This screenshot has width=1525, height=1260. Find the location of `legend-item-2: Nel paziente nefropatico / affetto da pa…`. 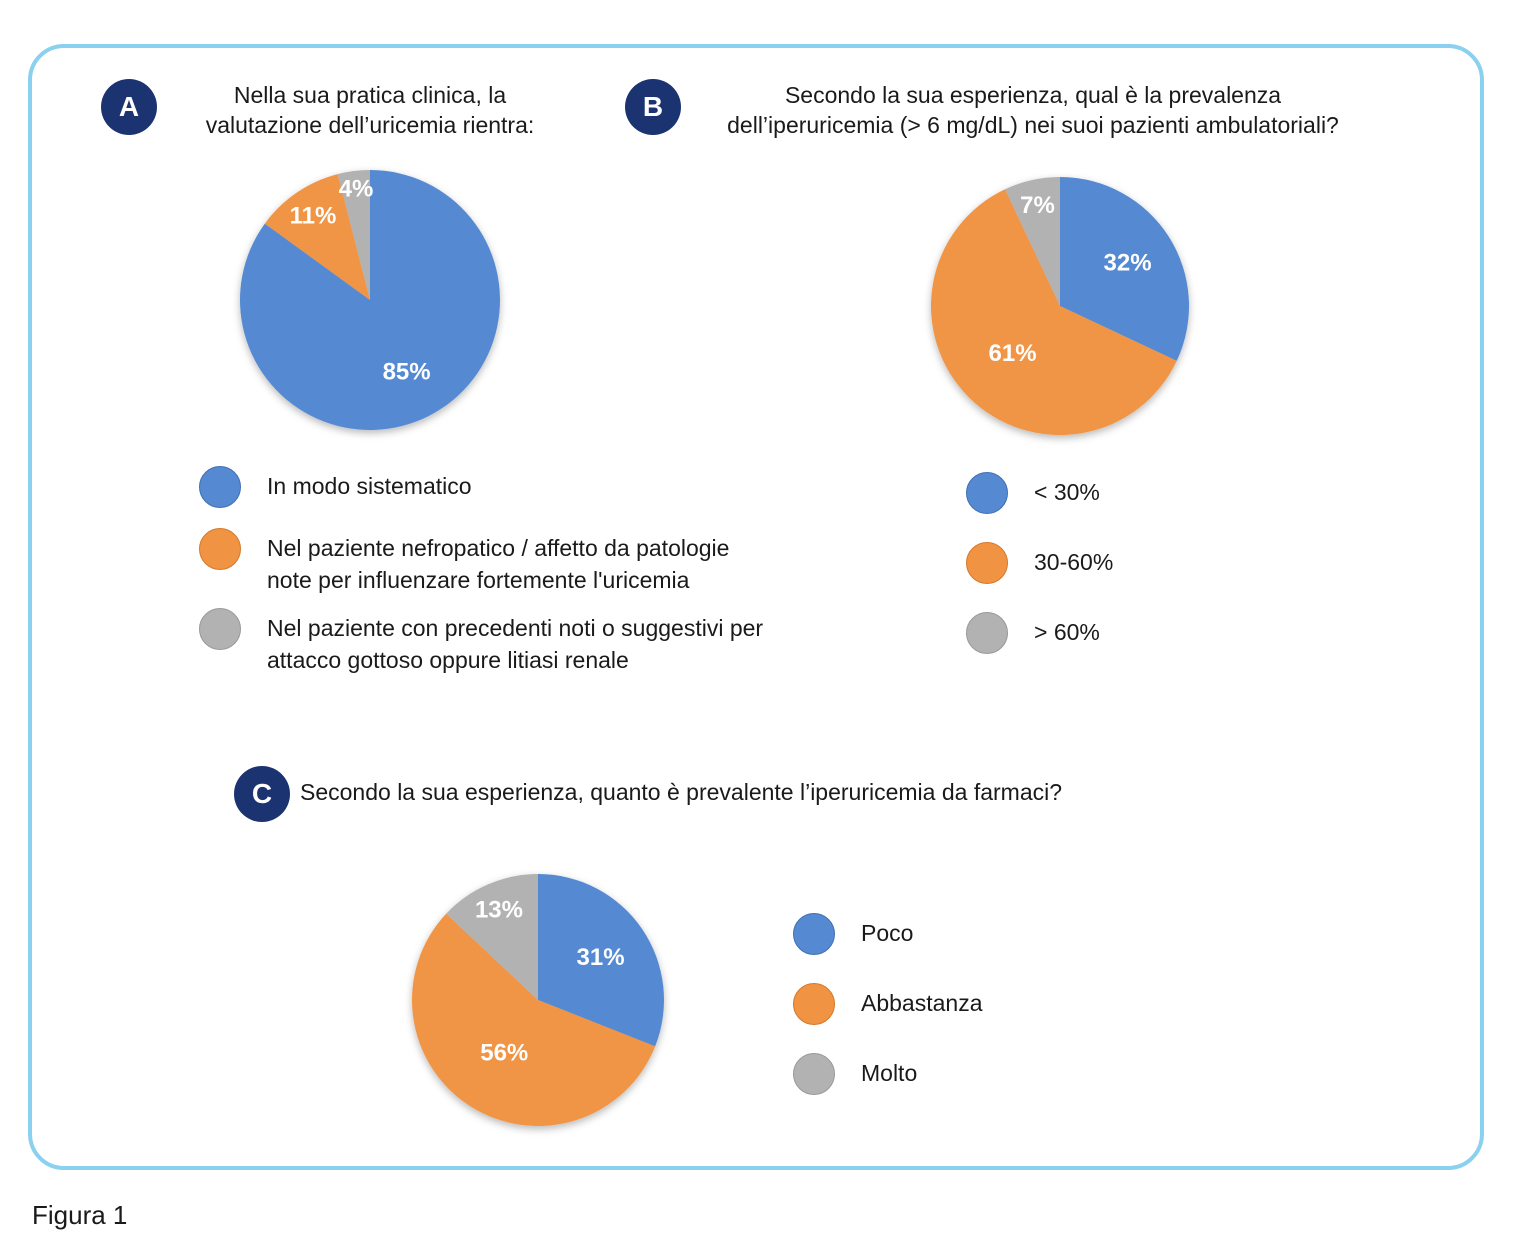

legend-item-2: Nel paziente nefropatico / affetto da pa… is located at coordinates (464, 562).